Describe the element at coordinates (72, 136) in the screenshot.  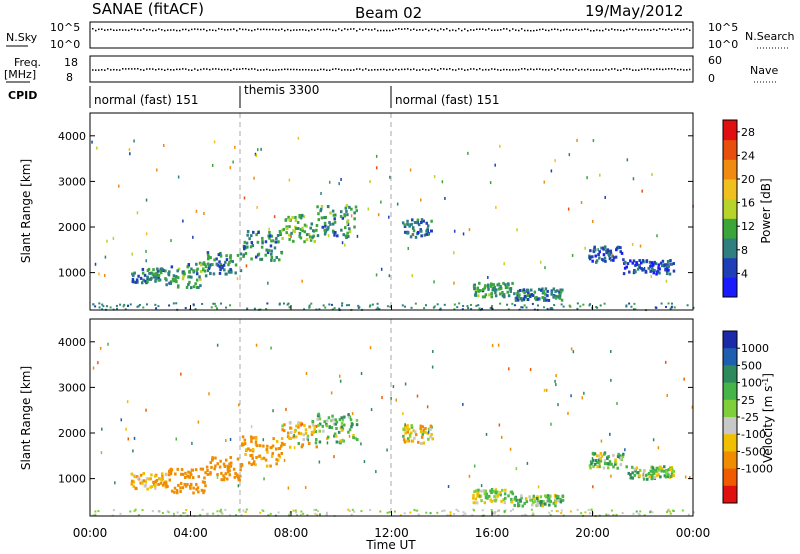
I see `y-tick-label: 4000` at that location.